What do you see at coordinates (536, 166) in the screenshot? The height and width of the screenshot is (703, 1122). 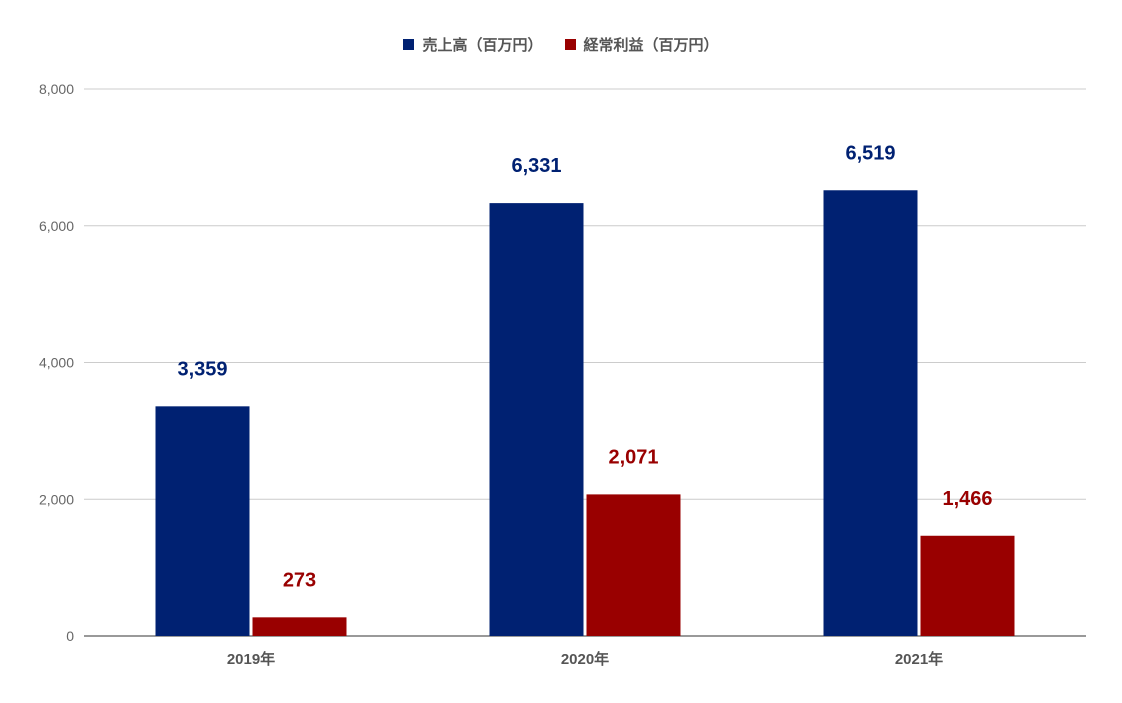 I see `data-label-sales: 6,331` at bounding box center [536, 166].